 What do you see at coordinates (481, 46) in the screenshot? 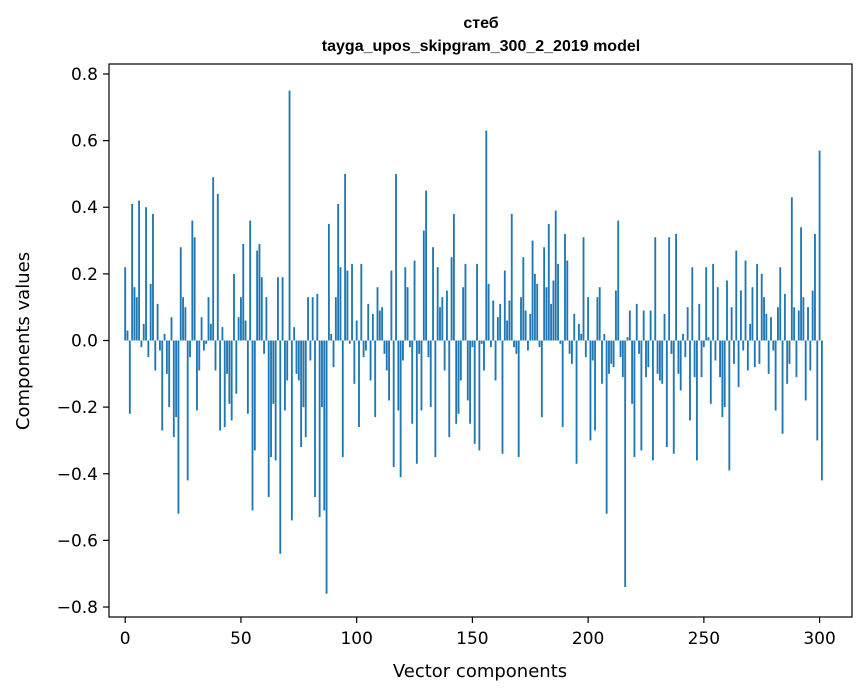
I see `chart-title-line2: tayga_upos_skipgram_300_2_2019 model` at bounding box center [481, 46].